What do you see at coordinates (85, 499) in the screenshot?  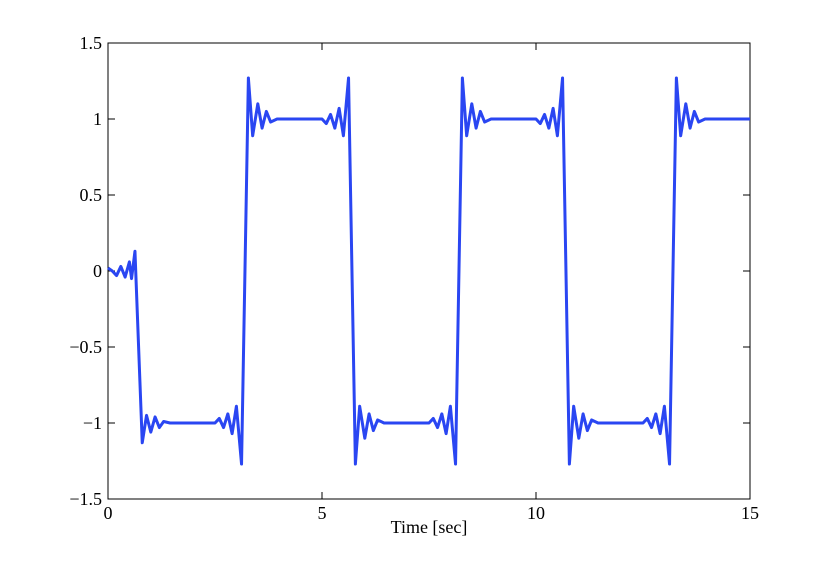 I see `y-tick-label: −1.5` at bounding box center [85, 499].